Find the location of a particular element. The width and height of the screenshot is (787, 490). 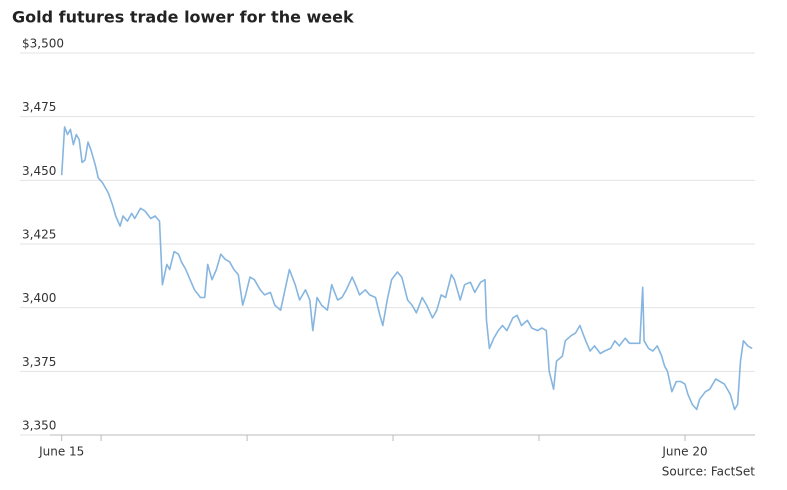

y-tick-label: 3,425 is located at coordinates (39, 235).